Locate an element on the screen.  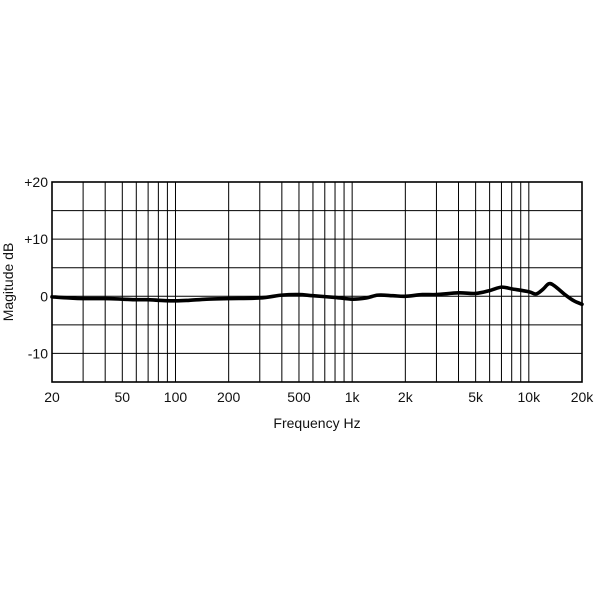
x-tick-label: 1k is located at coordinates (353, 397).